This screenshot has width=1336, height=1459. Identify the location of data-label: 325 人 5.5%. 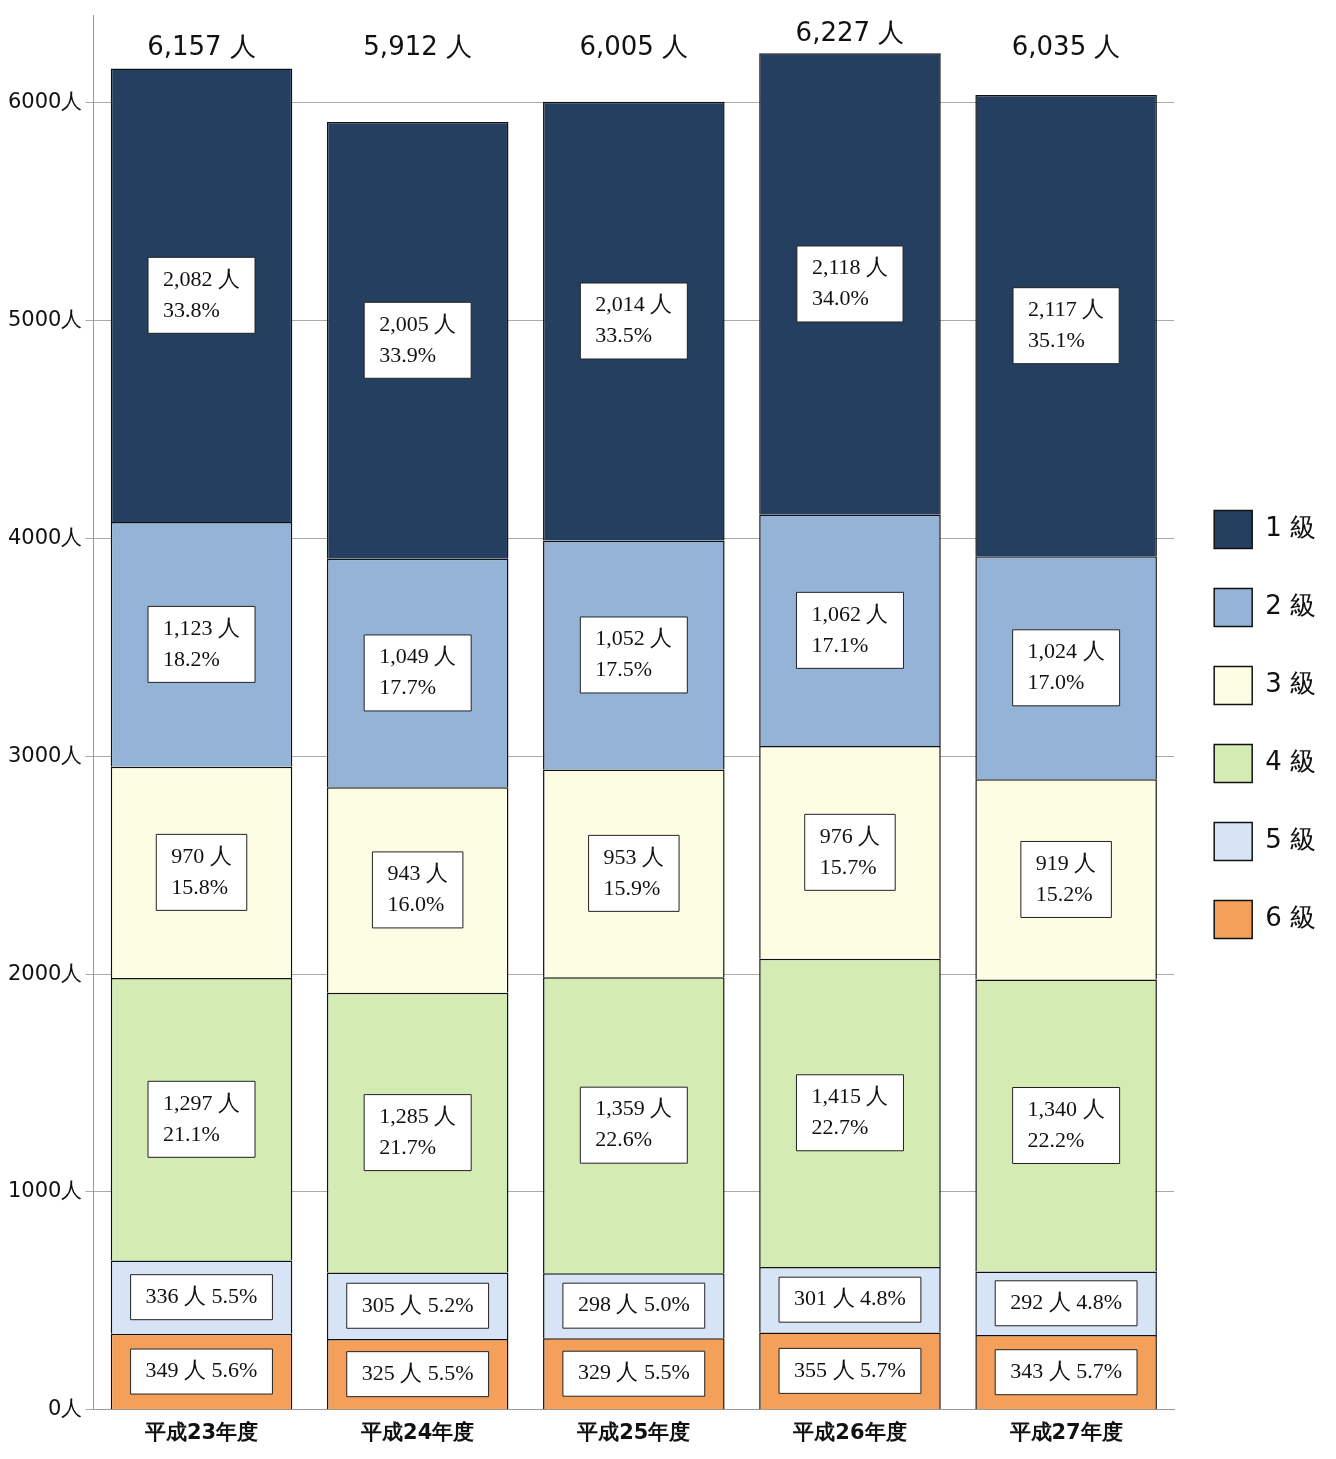
(417, 1372).